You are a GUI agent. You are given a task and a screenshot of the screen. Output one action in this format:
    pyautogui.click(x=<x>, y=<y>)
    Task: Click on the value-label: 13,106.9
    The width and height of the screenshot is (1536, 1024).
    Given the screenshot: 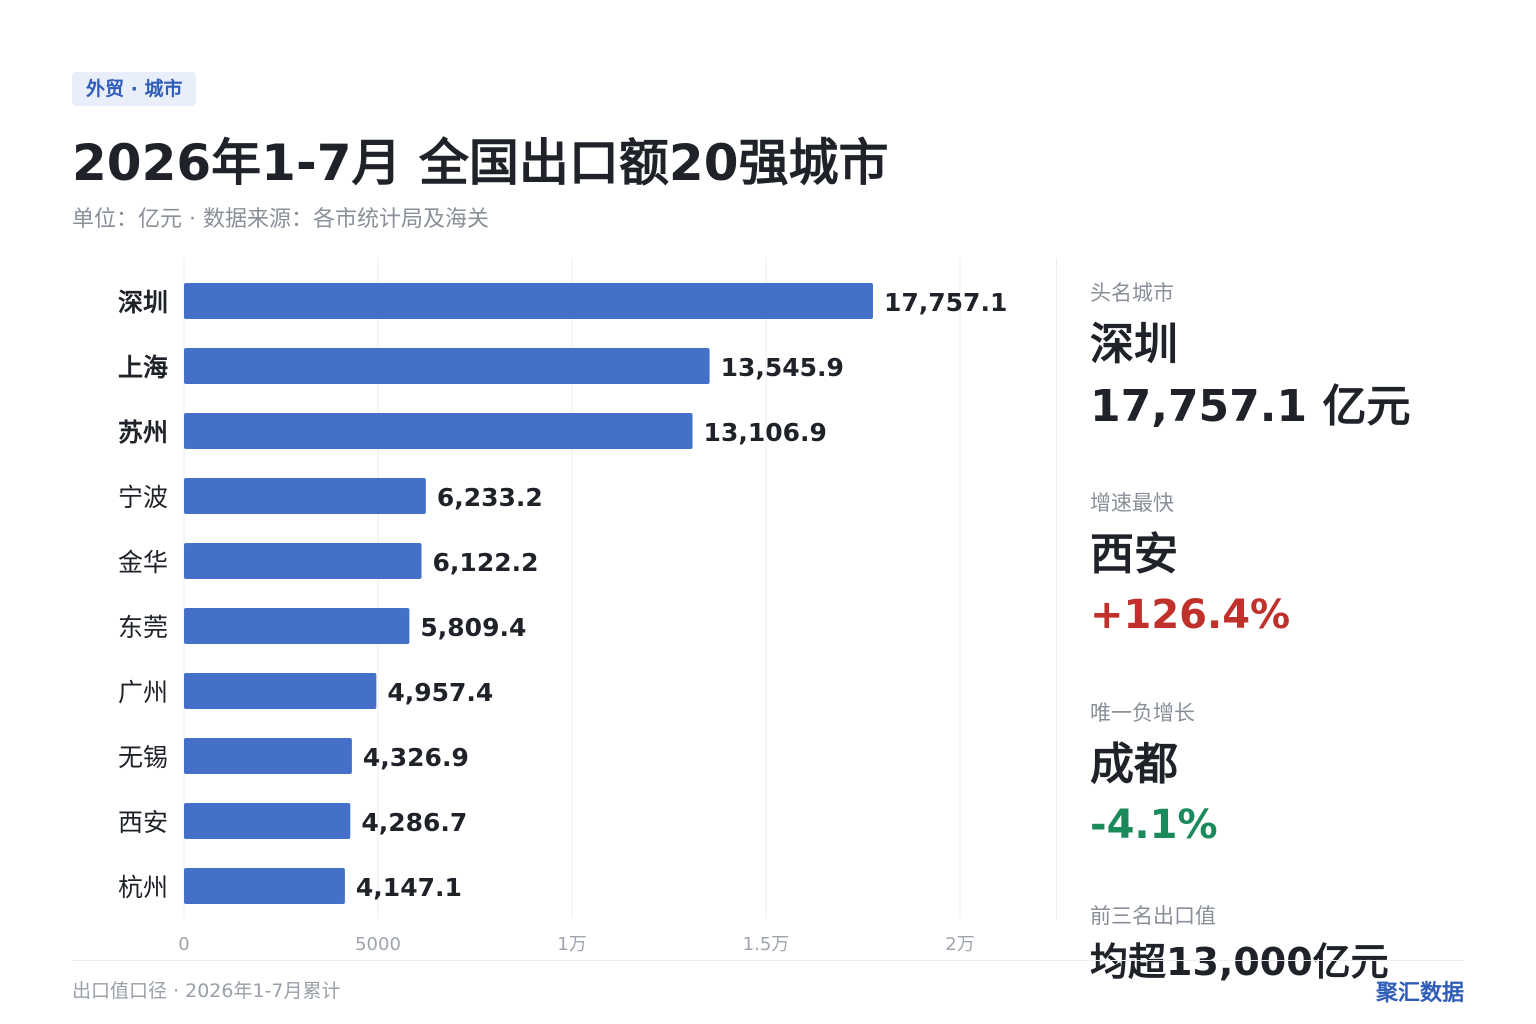 What is the action you would take?
    pyautogui.click(x=765, y=432)
    